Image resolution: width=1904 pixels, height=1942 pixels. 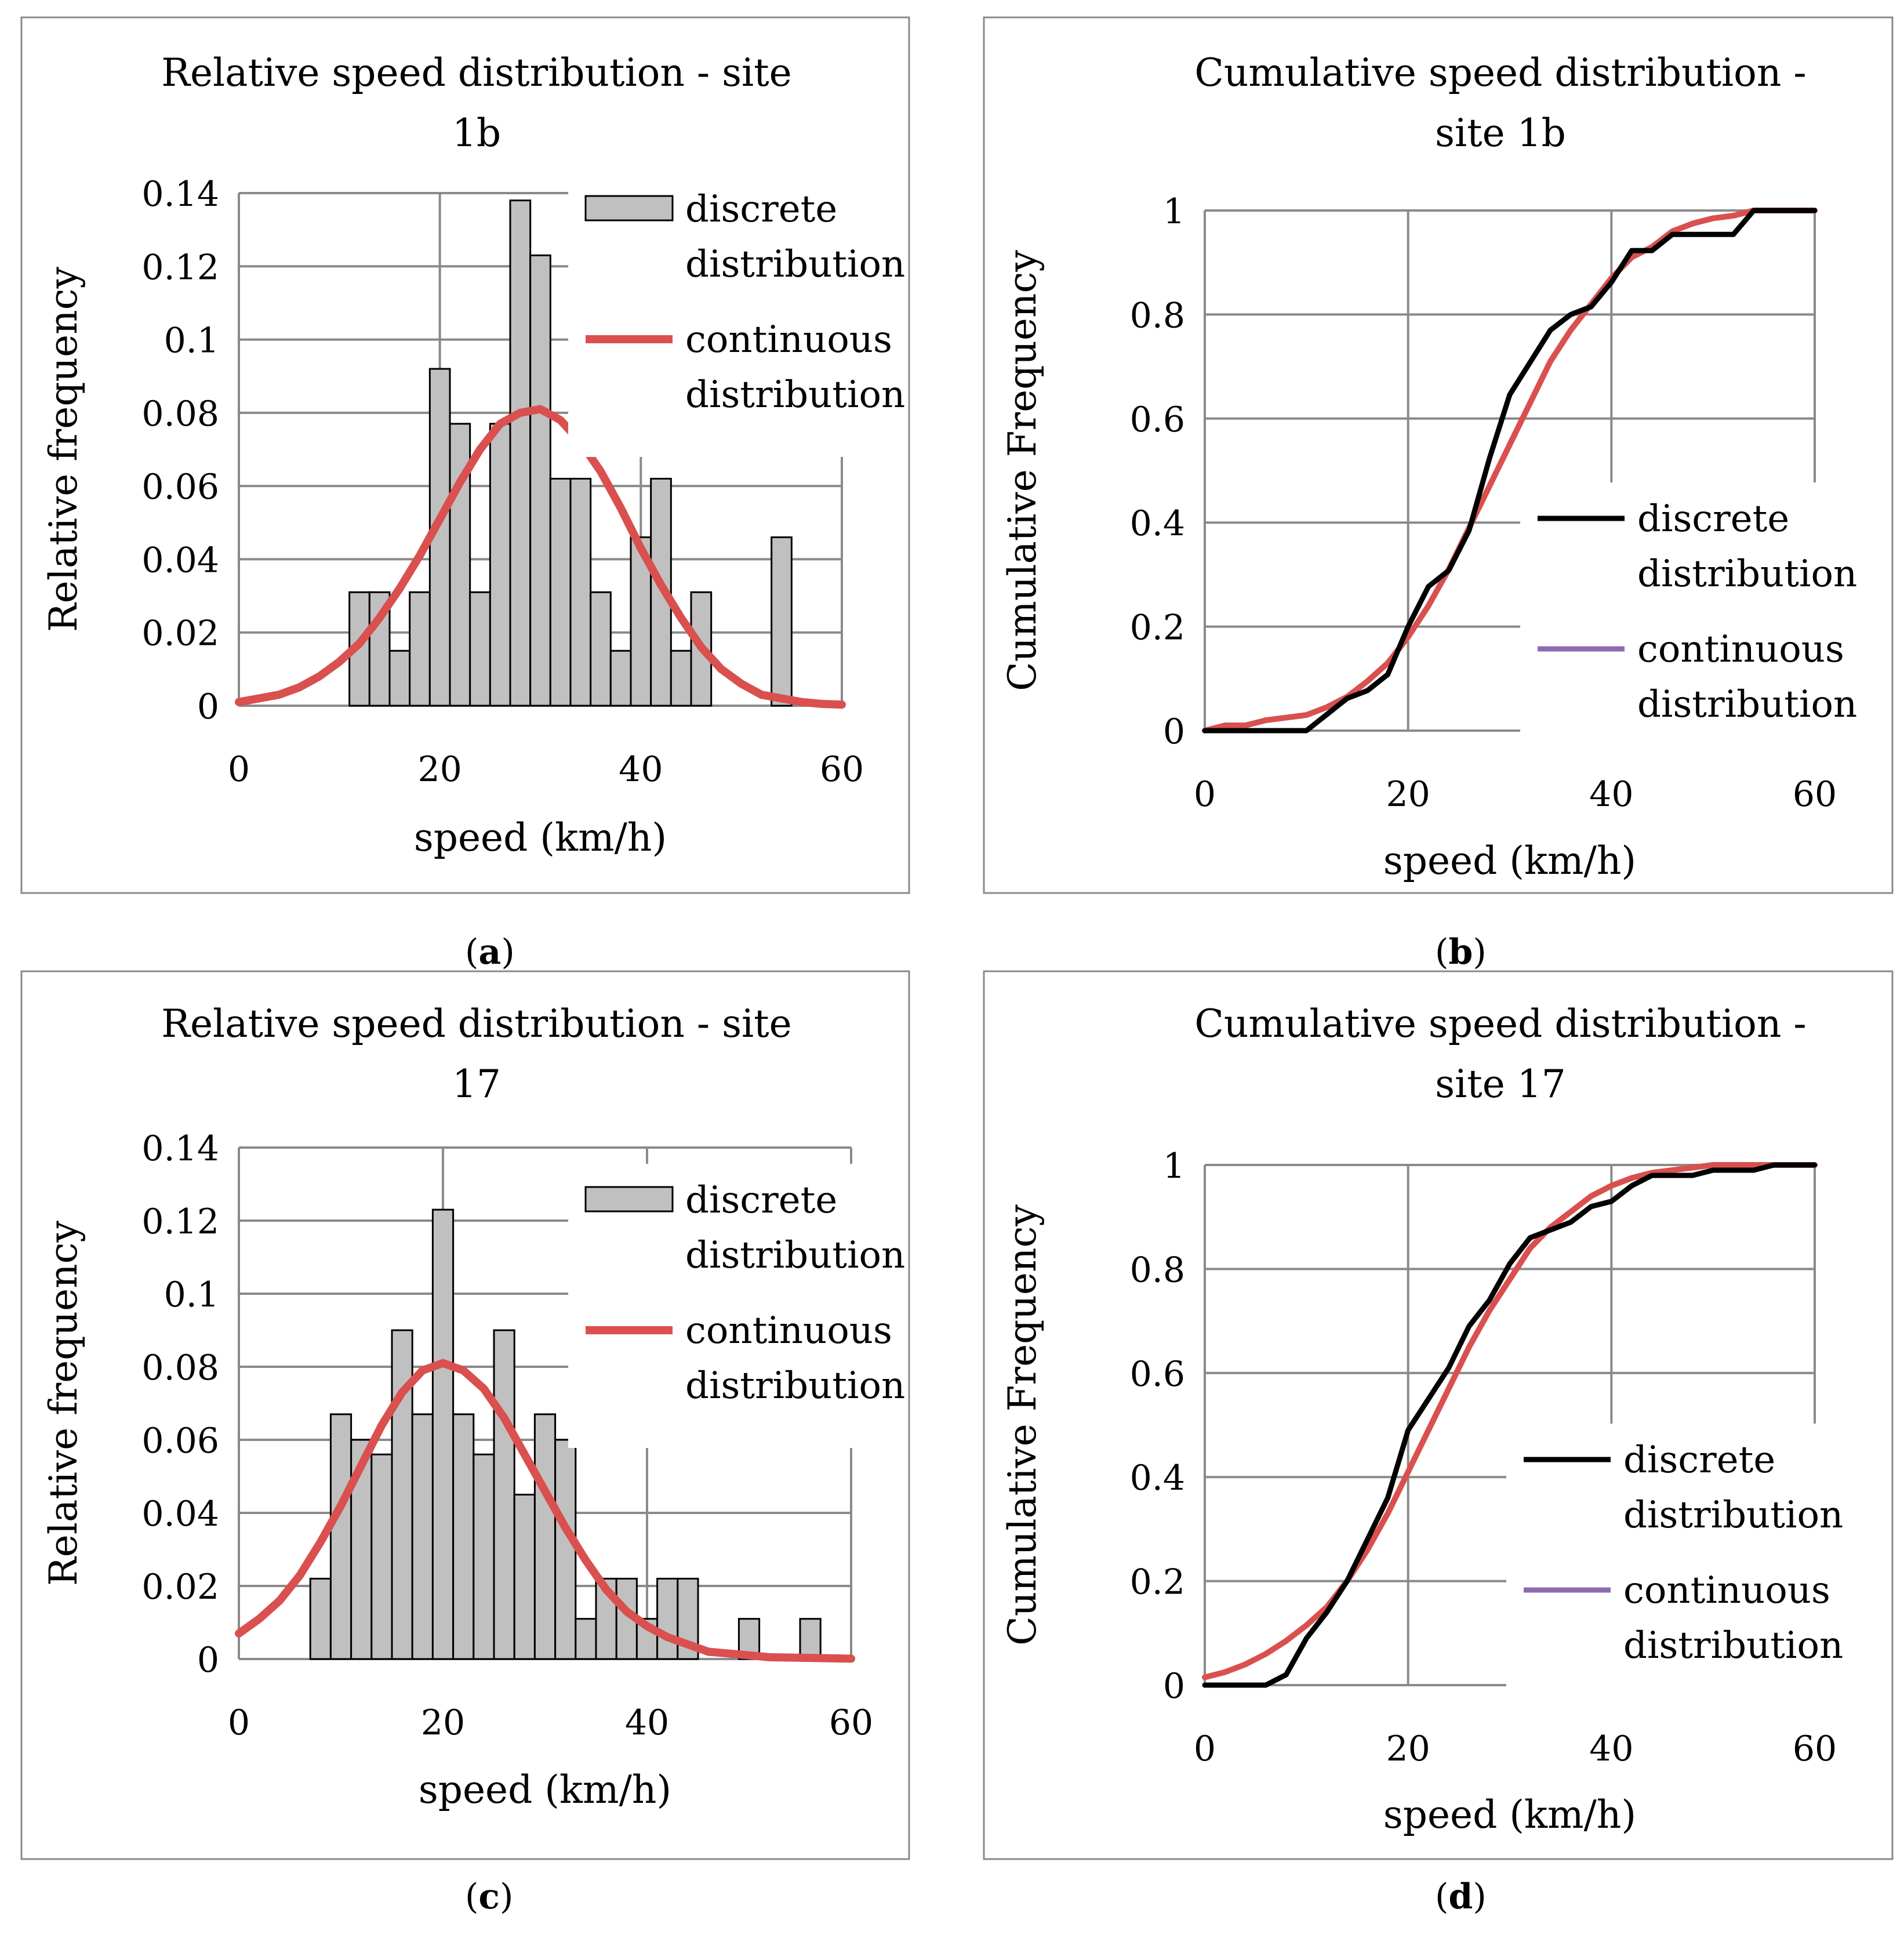 What do you see at coordinates (1500, 1084) in the screenshot?
I see `chart-title: site 17` at bounding box center [1500, 1084].